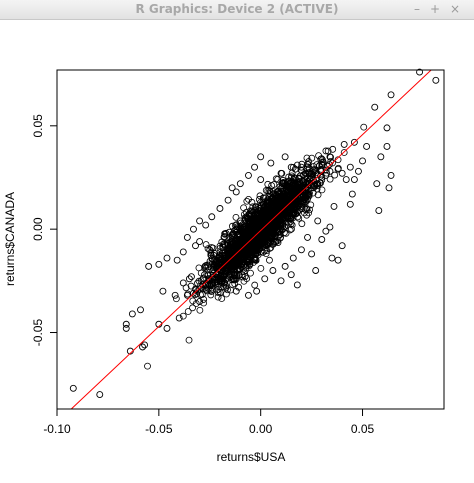  I want to click on maximize-button: +, so click(435, 9).